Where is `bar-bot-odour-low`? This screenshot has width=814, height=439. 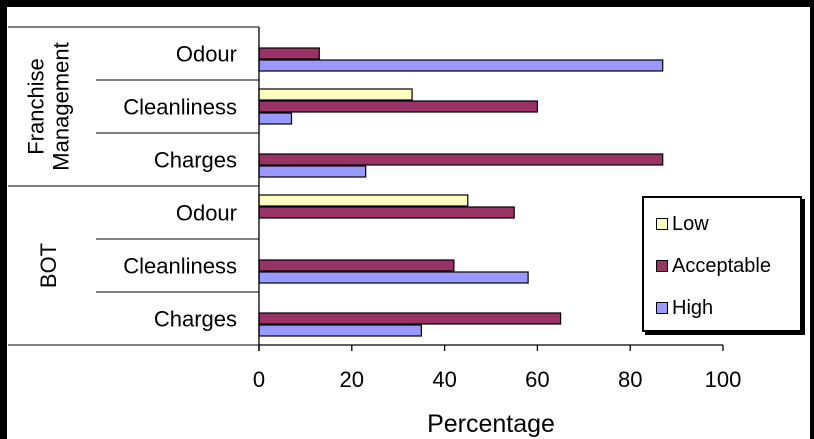 bar-bot-odour-low is located at coordinates (363, 200).